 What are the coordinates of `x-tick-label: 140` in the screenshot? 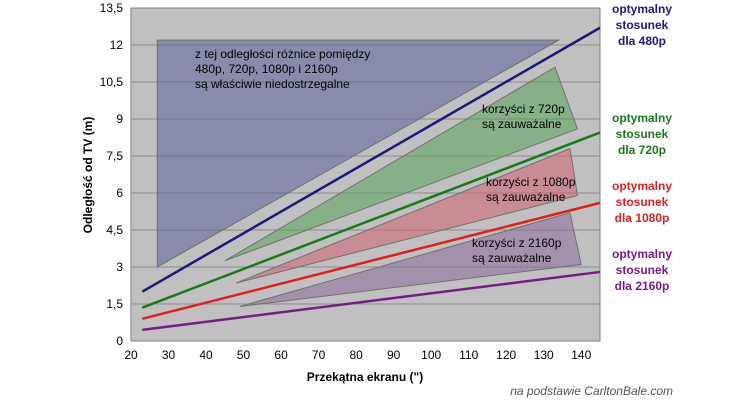 It's located at (581, 355).